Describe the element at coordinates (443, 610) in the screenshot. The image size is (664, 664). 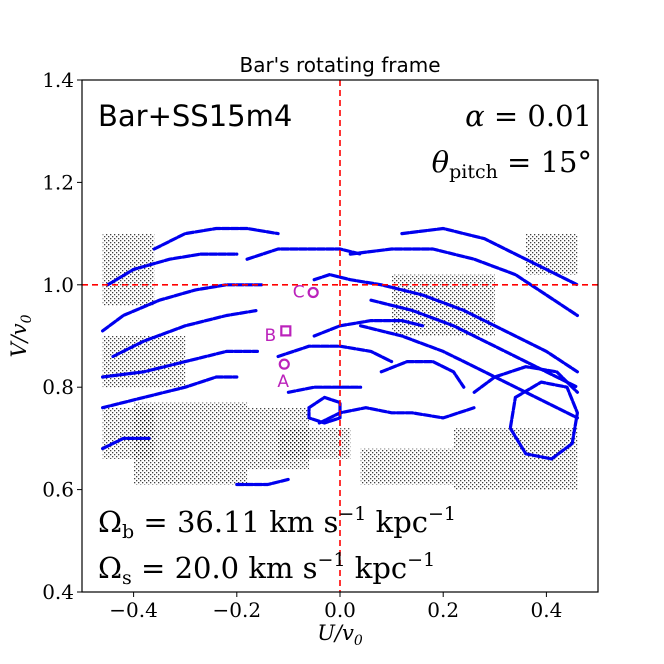
I see `x-tick-label-3: 0.2` at that location.